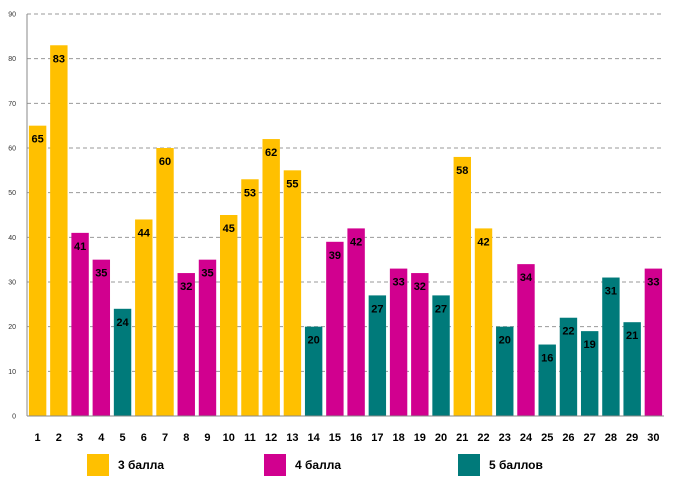 This screenshot has width=673, height=495. I want to click on x-tick-label: 28, so click(611, 438).